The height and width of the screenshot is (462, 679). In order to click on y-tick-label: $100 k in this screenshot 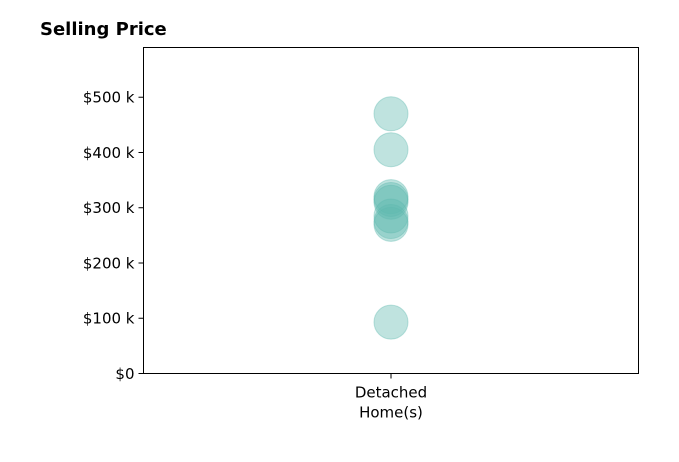, I will do `click(109, 319)`.